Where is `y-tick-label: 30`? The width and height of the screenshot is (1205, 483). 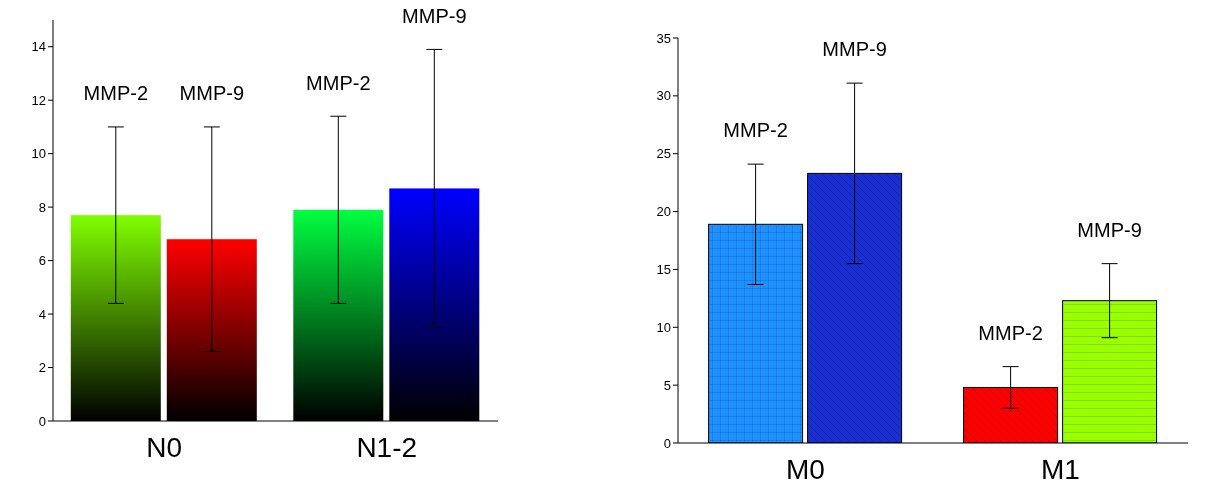 y-tick-label: 30 is located at coordinates (663, 96).